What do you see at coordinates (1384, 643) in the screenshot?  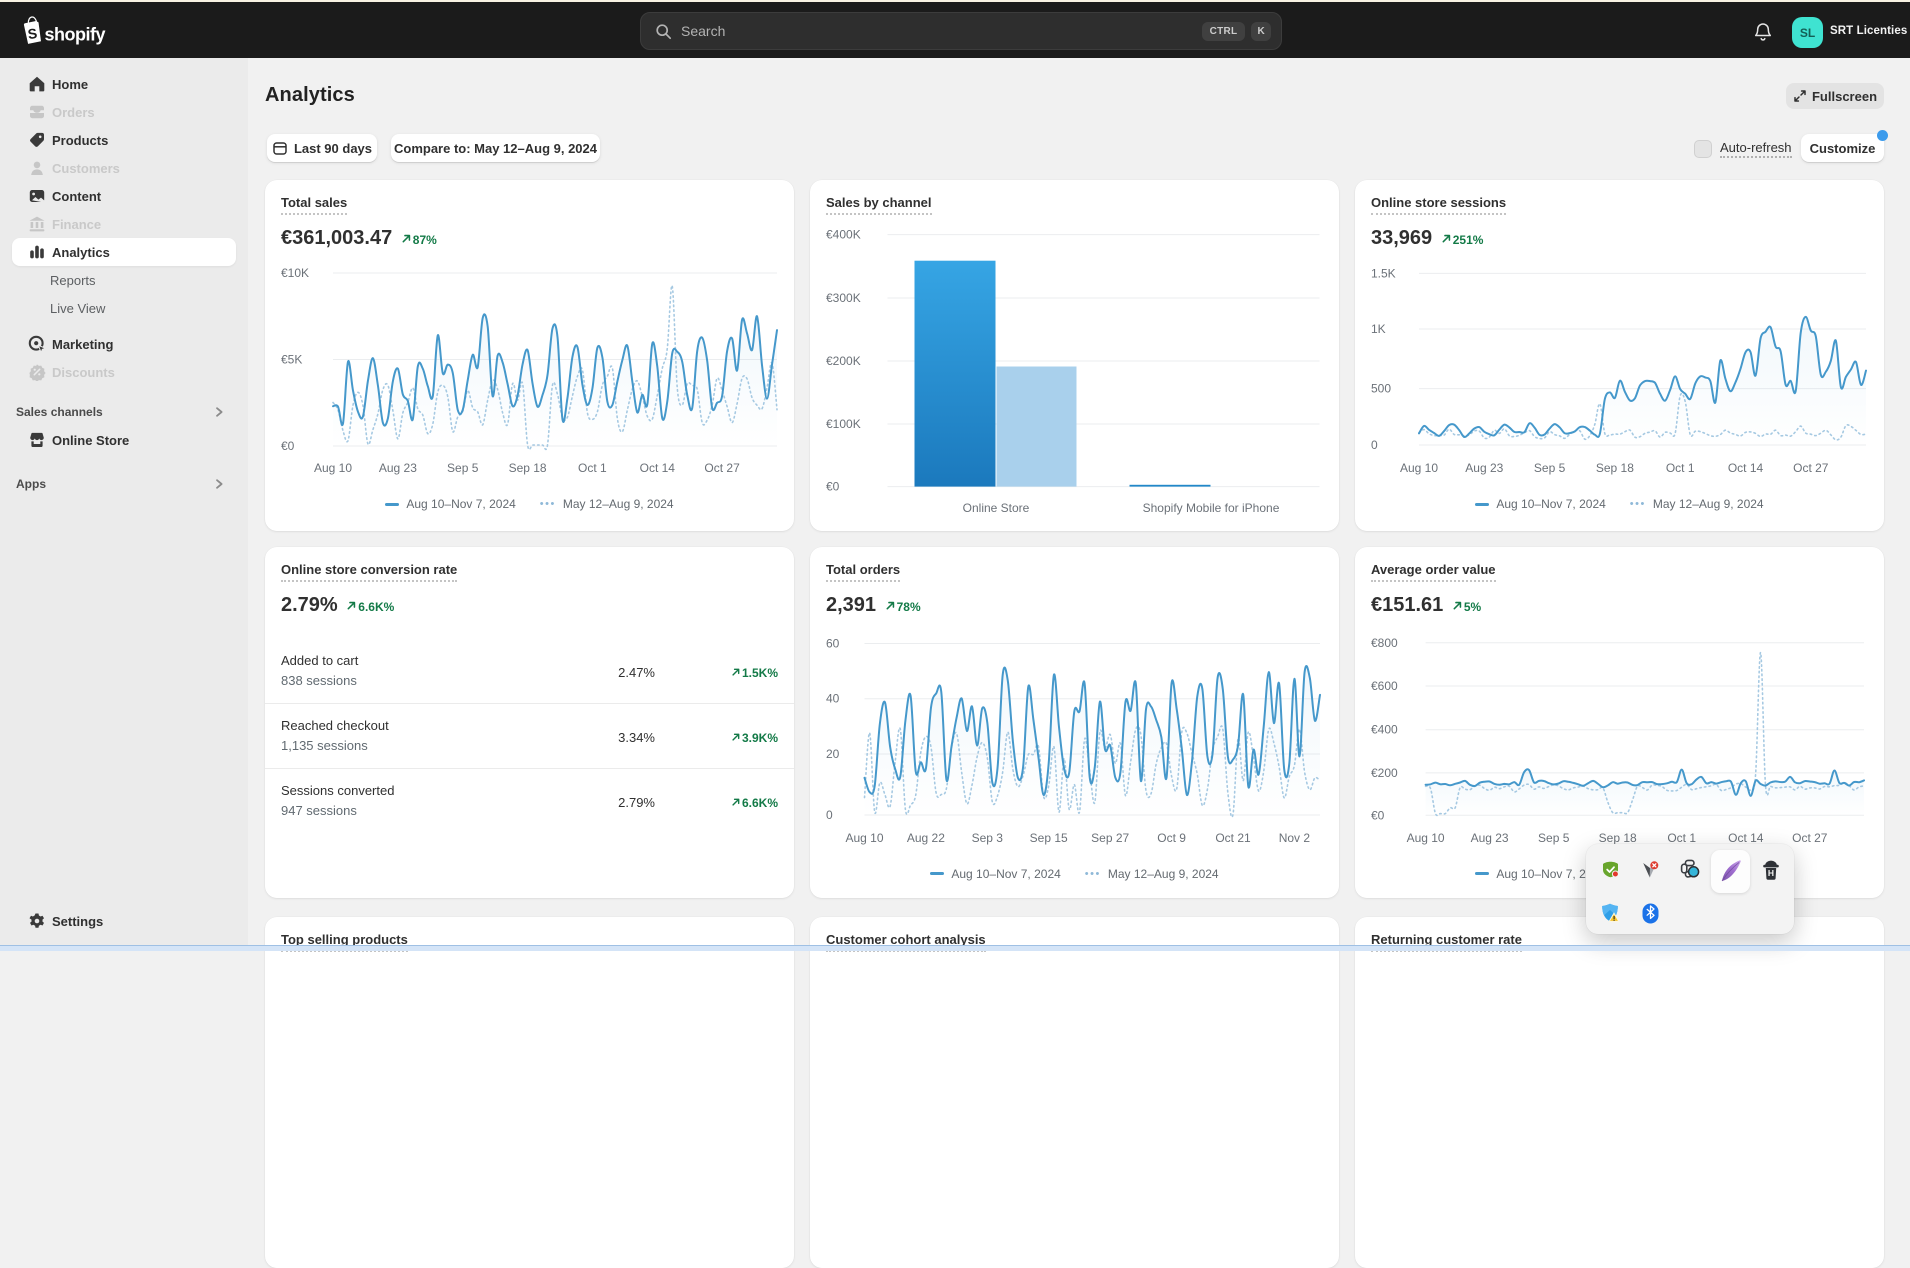 I see `svg-text: €800` at bounding box center [1384, 643].